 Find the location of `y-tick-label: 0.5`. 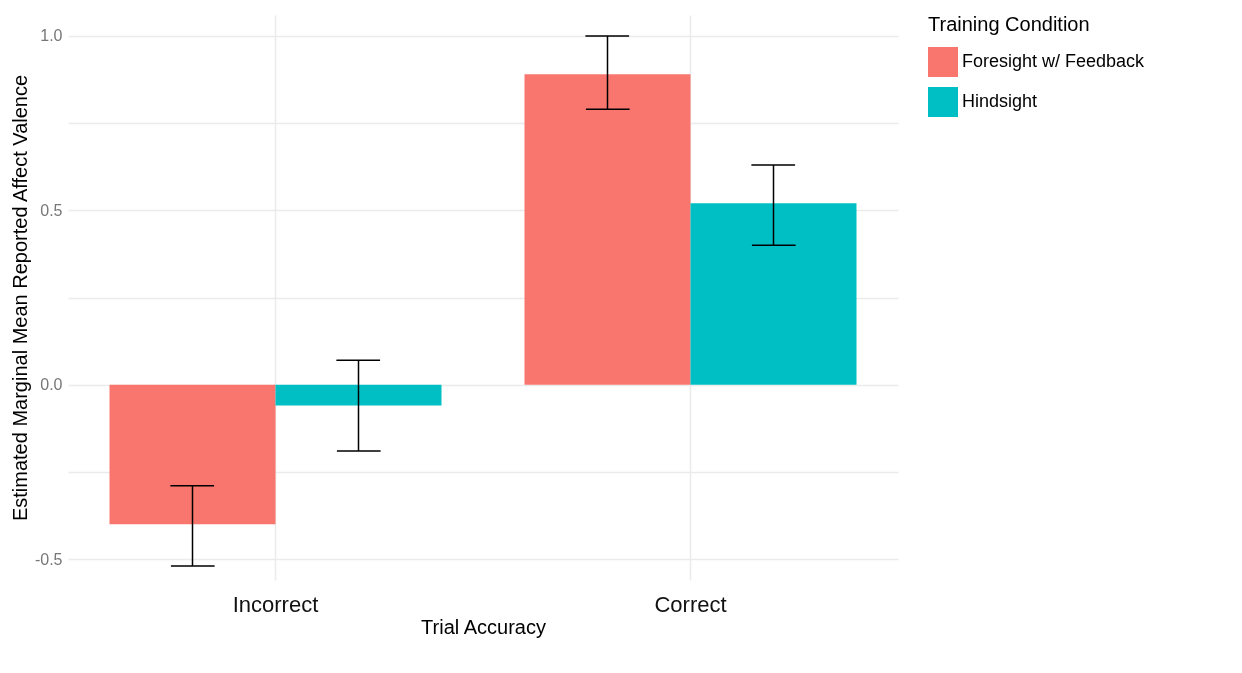

y-tick-label: 0.5 is located at coordinates (51, 210).